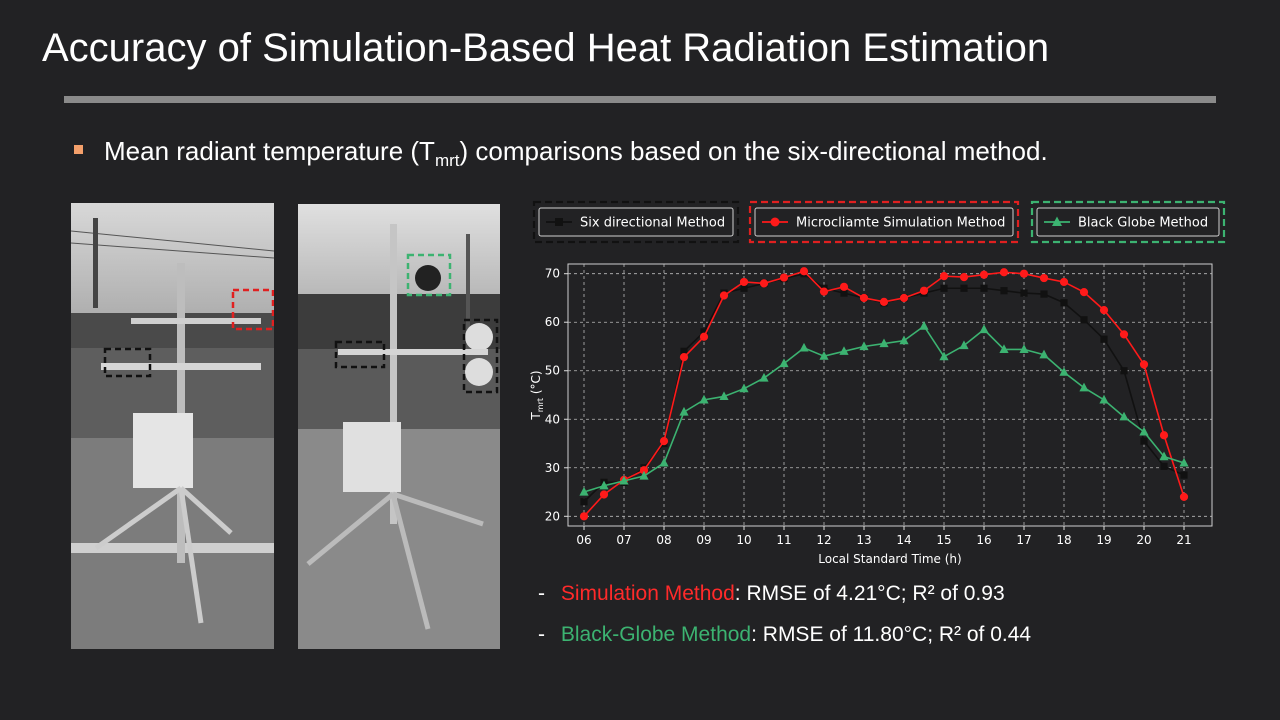 The width and height of the screenshot is (1280, 720). I want to click on x-tick-label: 07, so click(623, 540).